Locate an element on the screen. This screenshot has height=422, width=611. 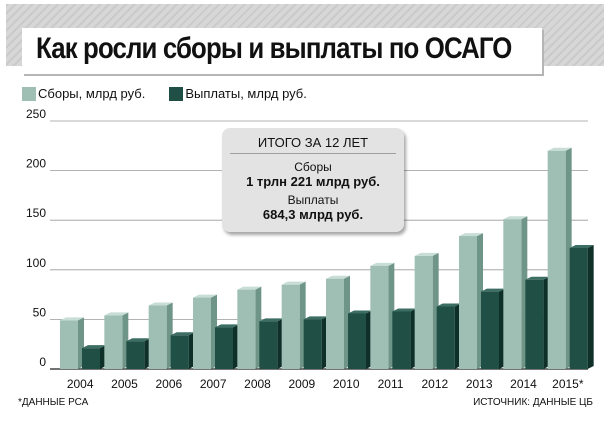
footnote-rsa: *ДАННЫЕ РСА is located at coordinates (53, 402).